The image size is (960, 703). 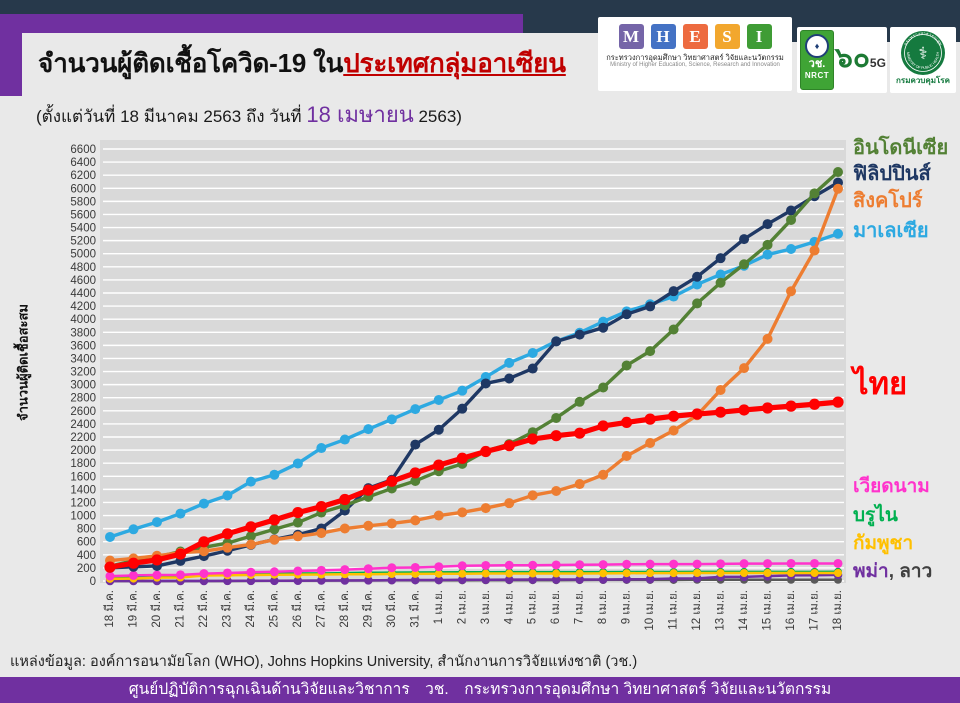 I want to click on legend-label-6: บรูไน, so click(x=875, y=515).